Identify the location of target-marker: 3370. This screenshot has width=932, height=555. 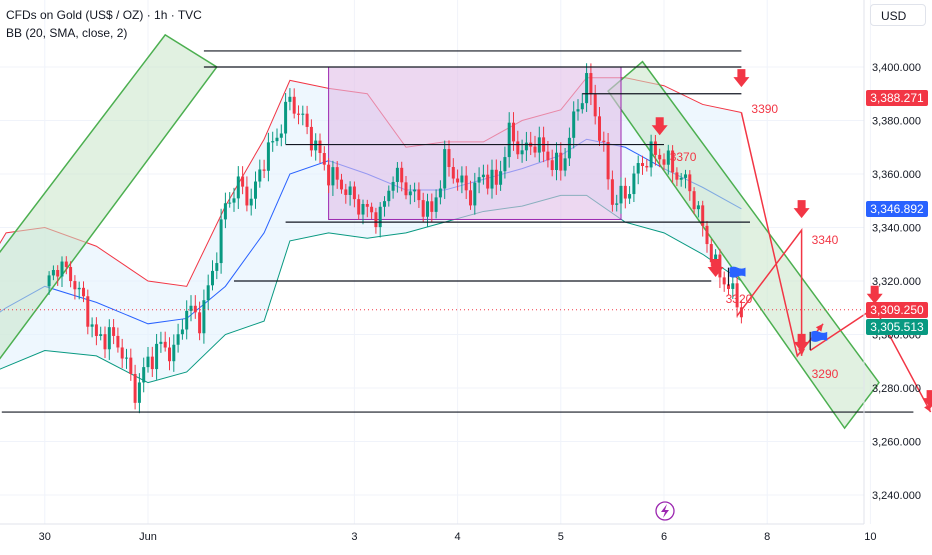
(674, 140).